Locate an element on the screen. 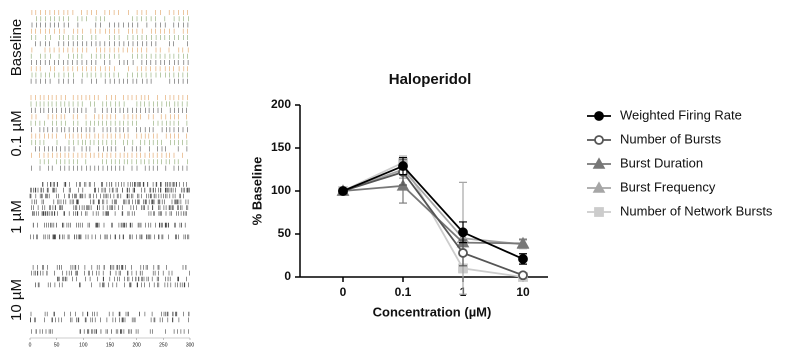  panel-label: 0.1 µM is located at coordinates (16, 133).